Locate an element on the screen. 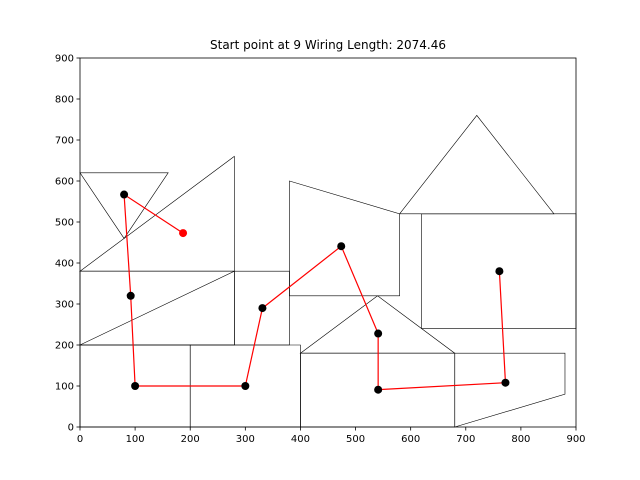 The image size is (640, 480). y-tick-label: 400 is located at coordinates (64, 264).